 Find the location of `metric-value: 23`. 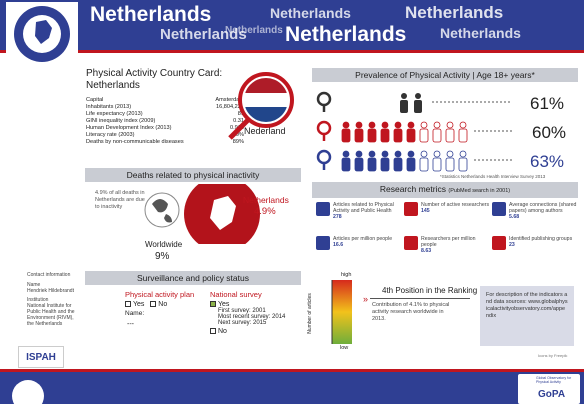

metric-value: 23 is located at coordinates (512, 245).